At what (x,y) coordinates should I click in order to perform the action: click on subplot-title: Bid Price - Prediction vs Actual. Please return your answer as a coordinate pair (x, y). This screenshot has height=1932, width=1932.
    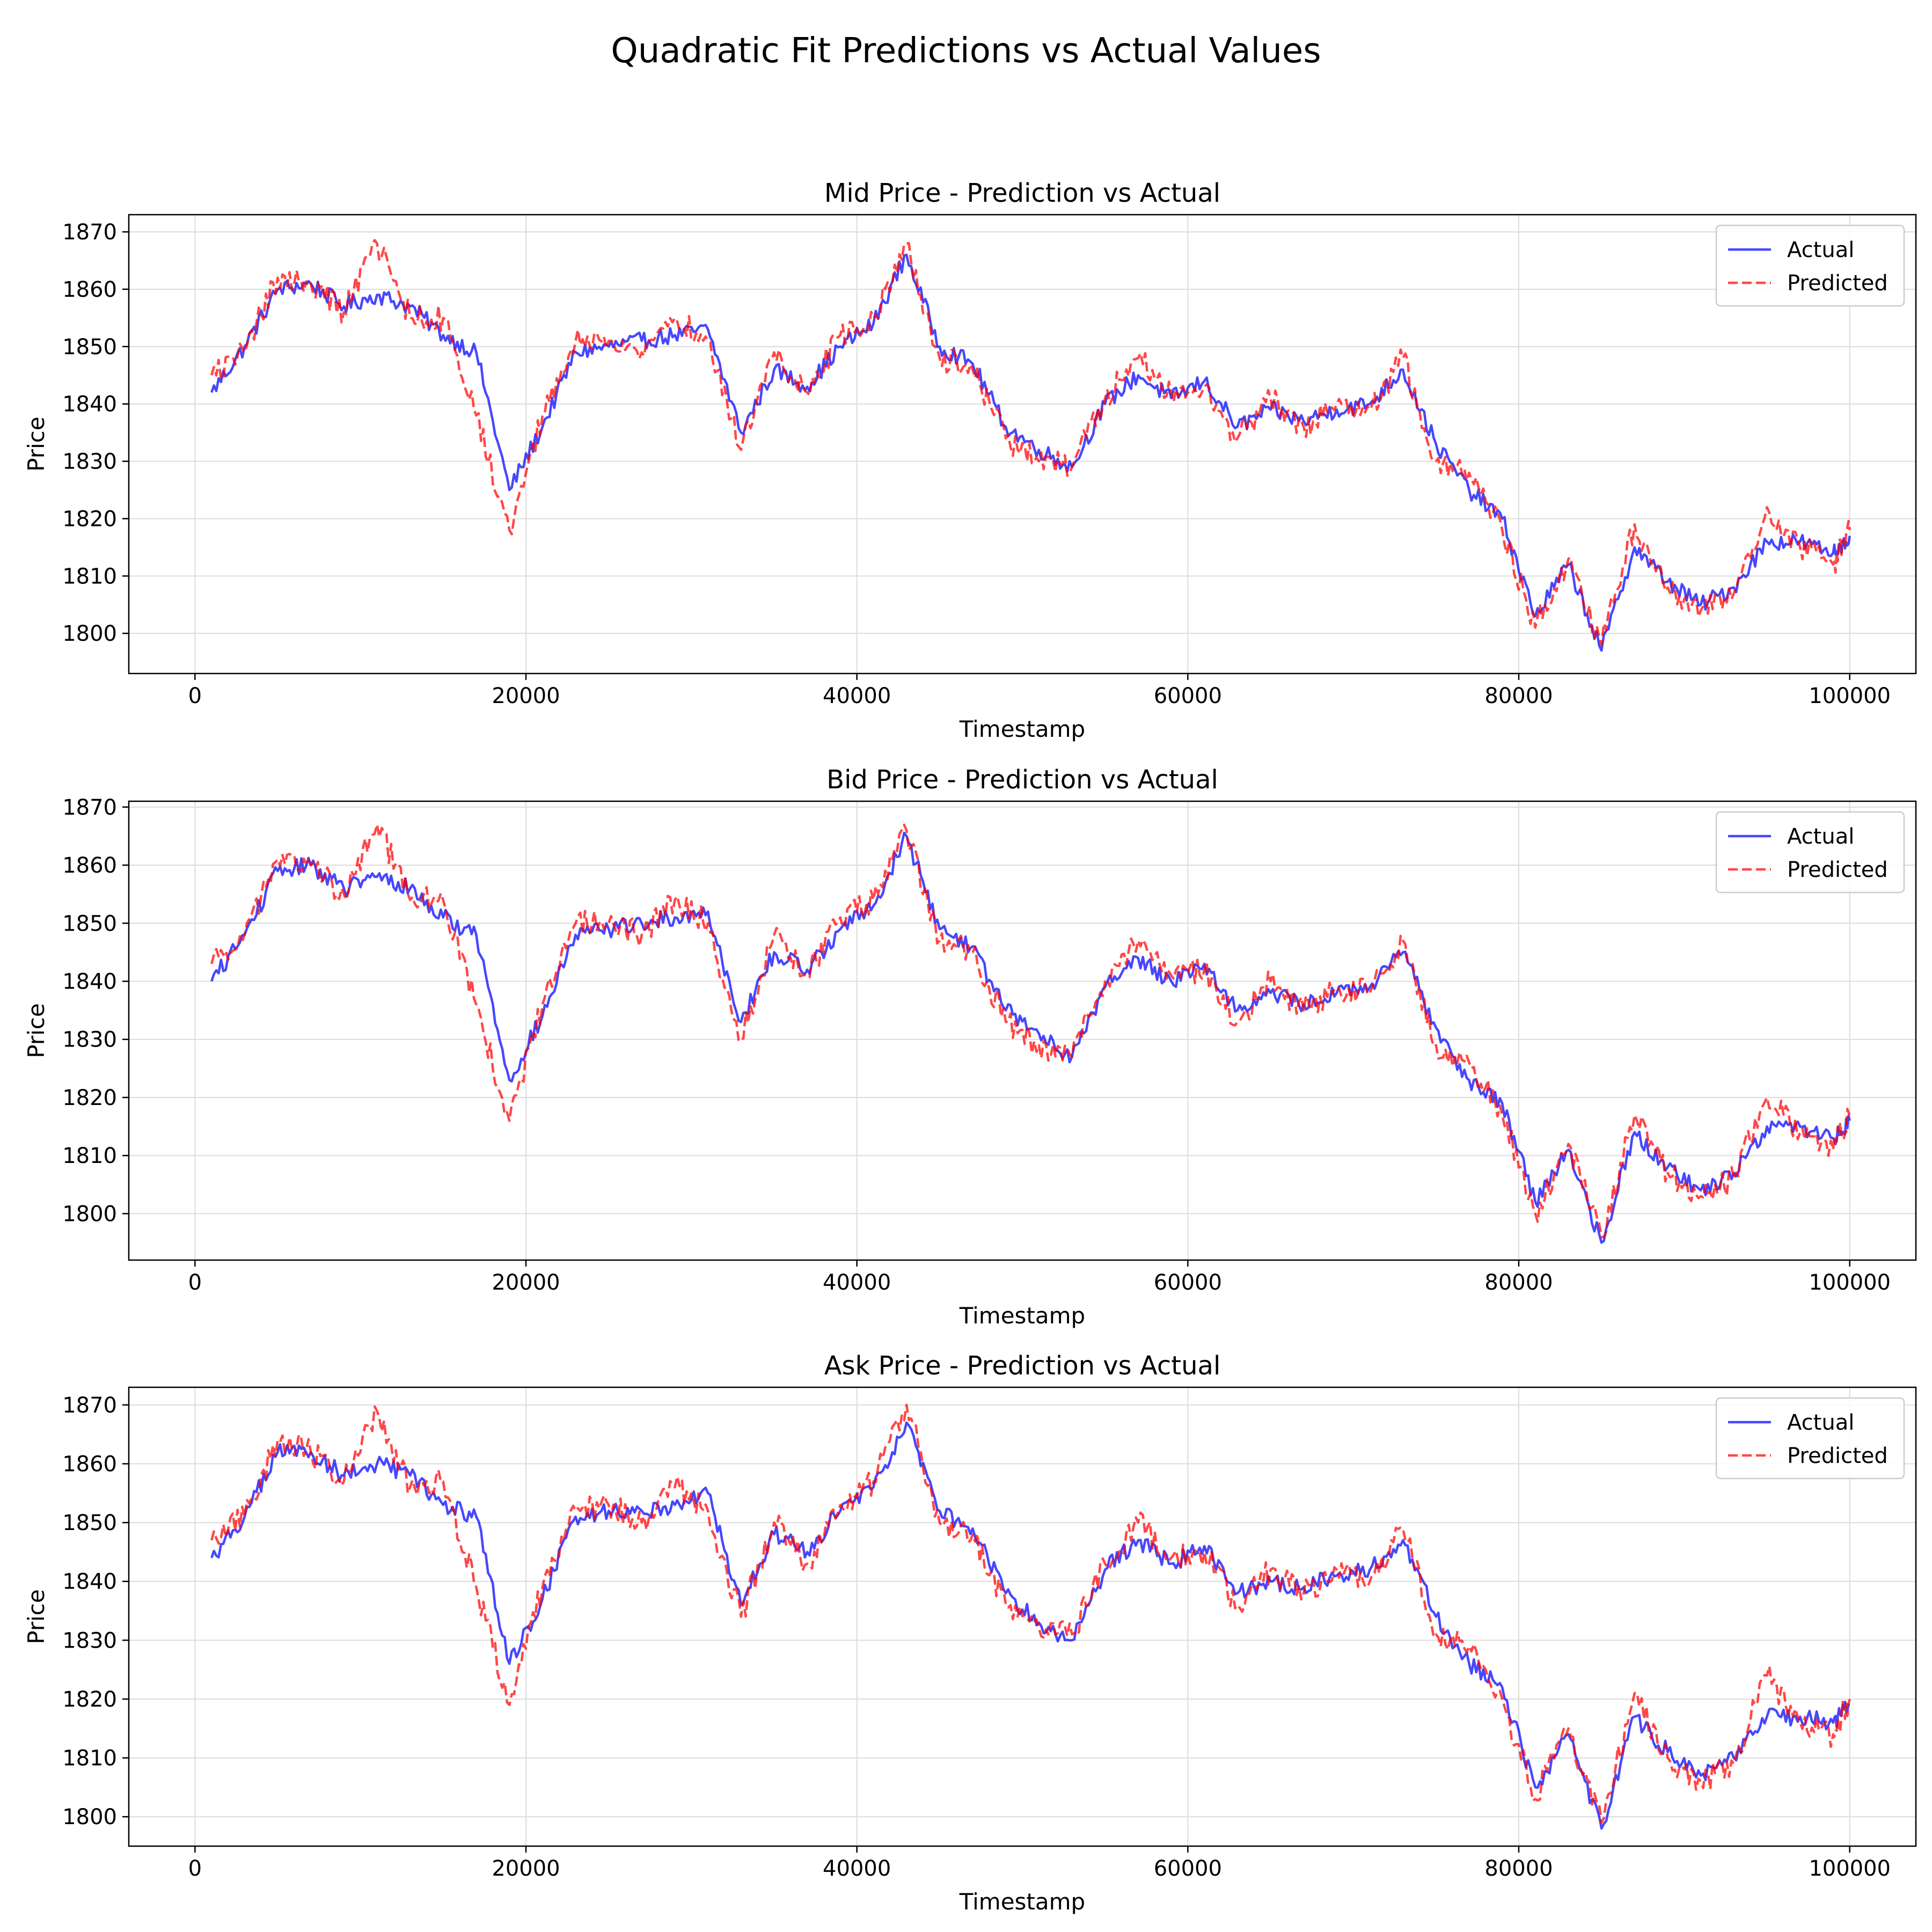
    Looking at the image, I should click on (1022, 780).